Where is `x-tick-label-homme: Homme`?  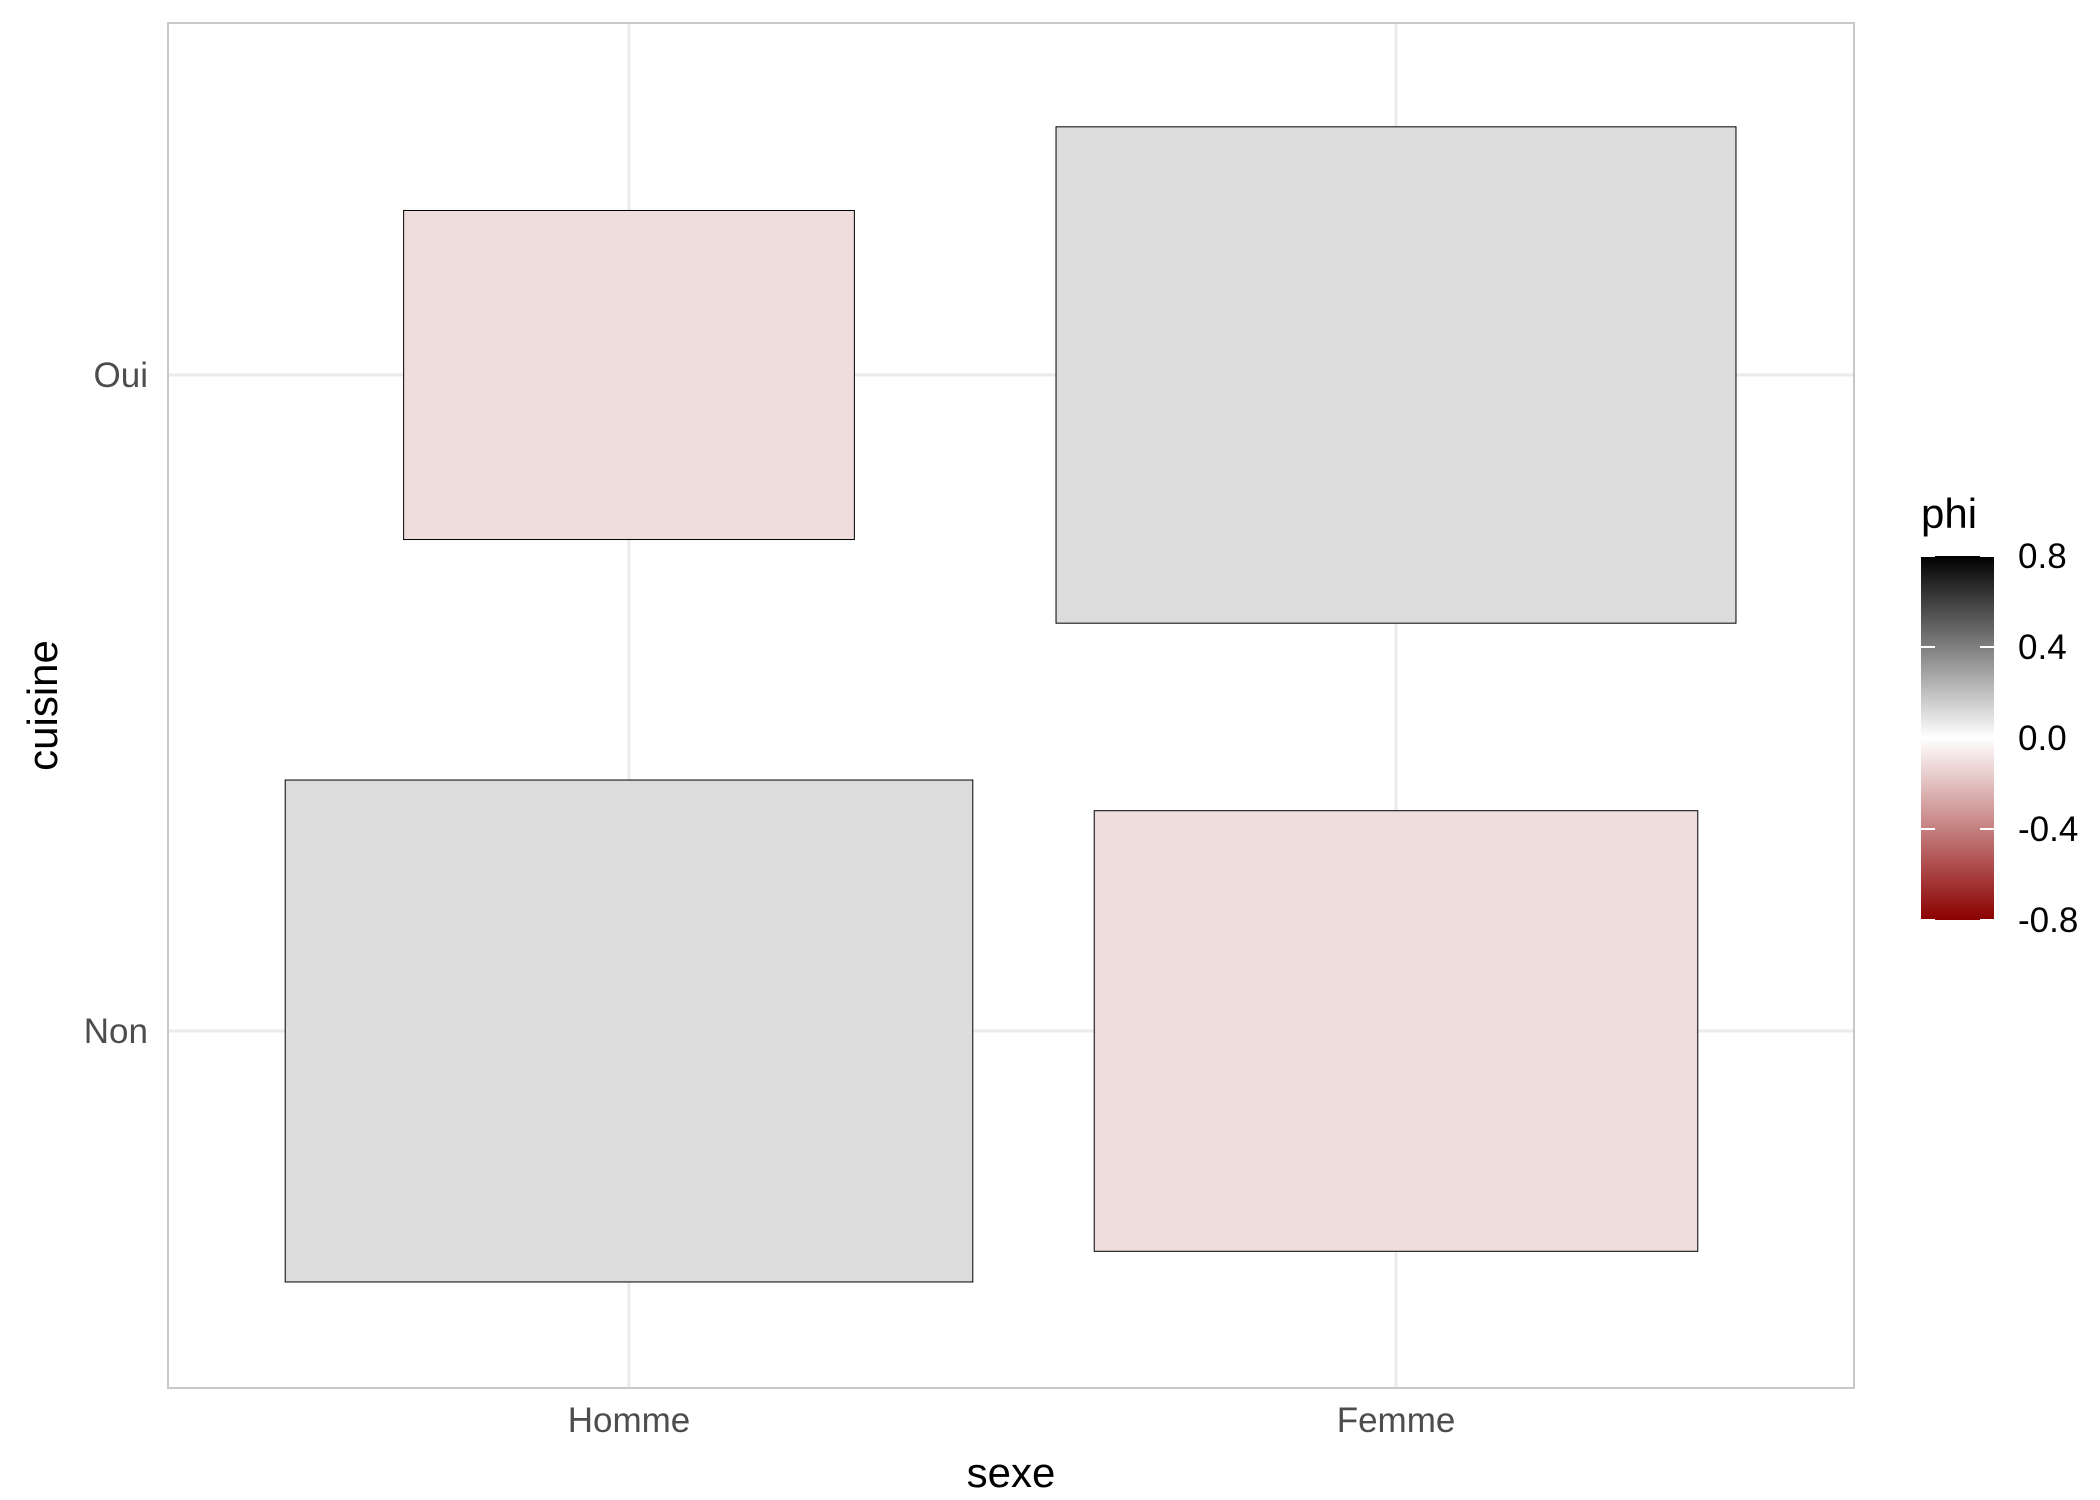
x-tick-label-homme: Homme is located at coordinates (629, 1420).